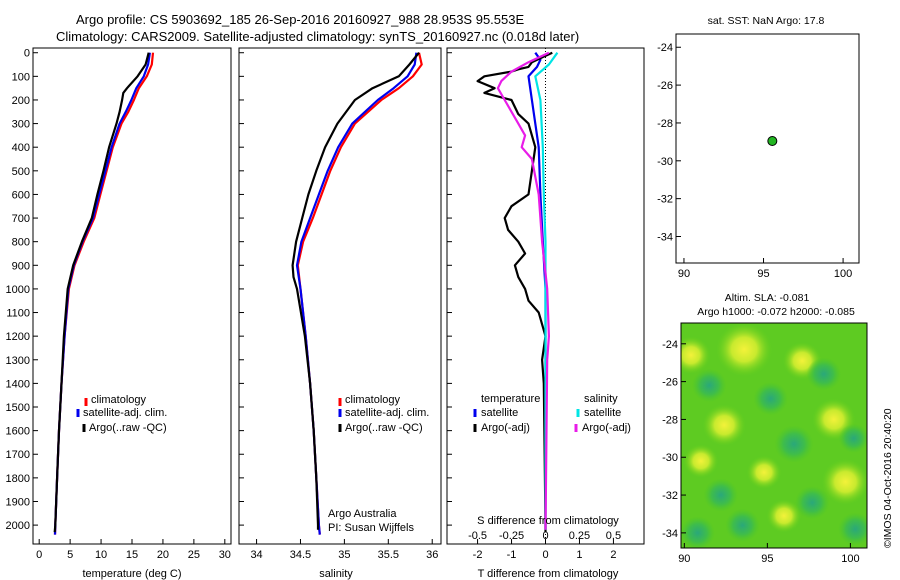 This screenshot has height=580, width=900. I want to click on x-tick-label: 35, so click(344, 555).